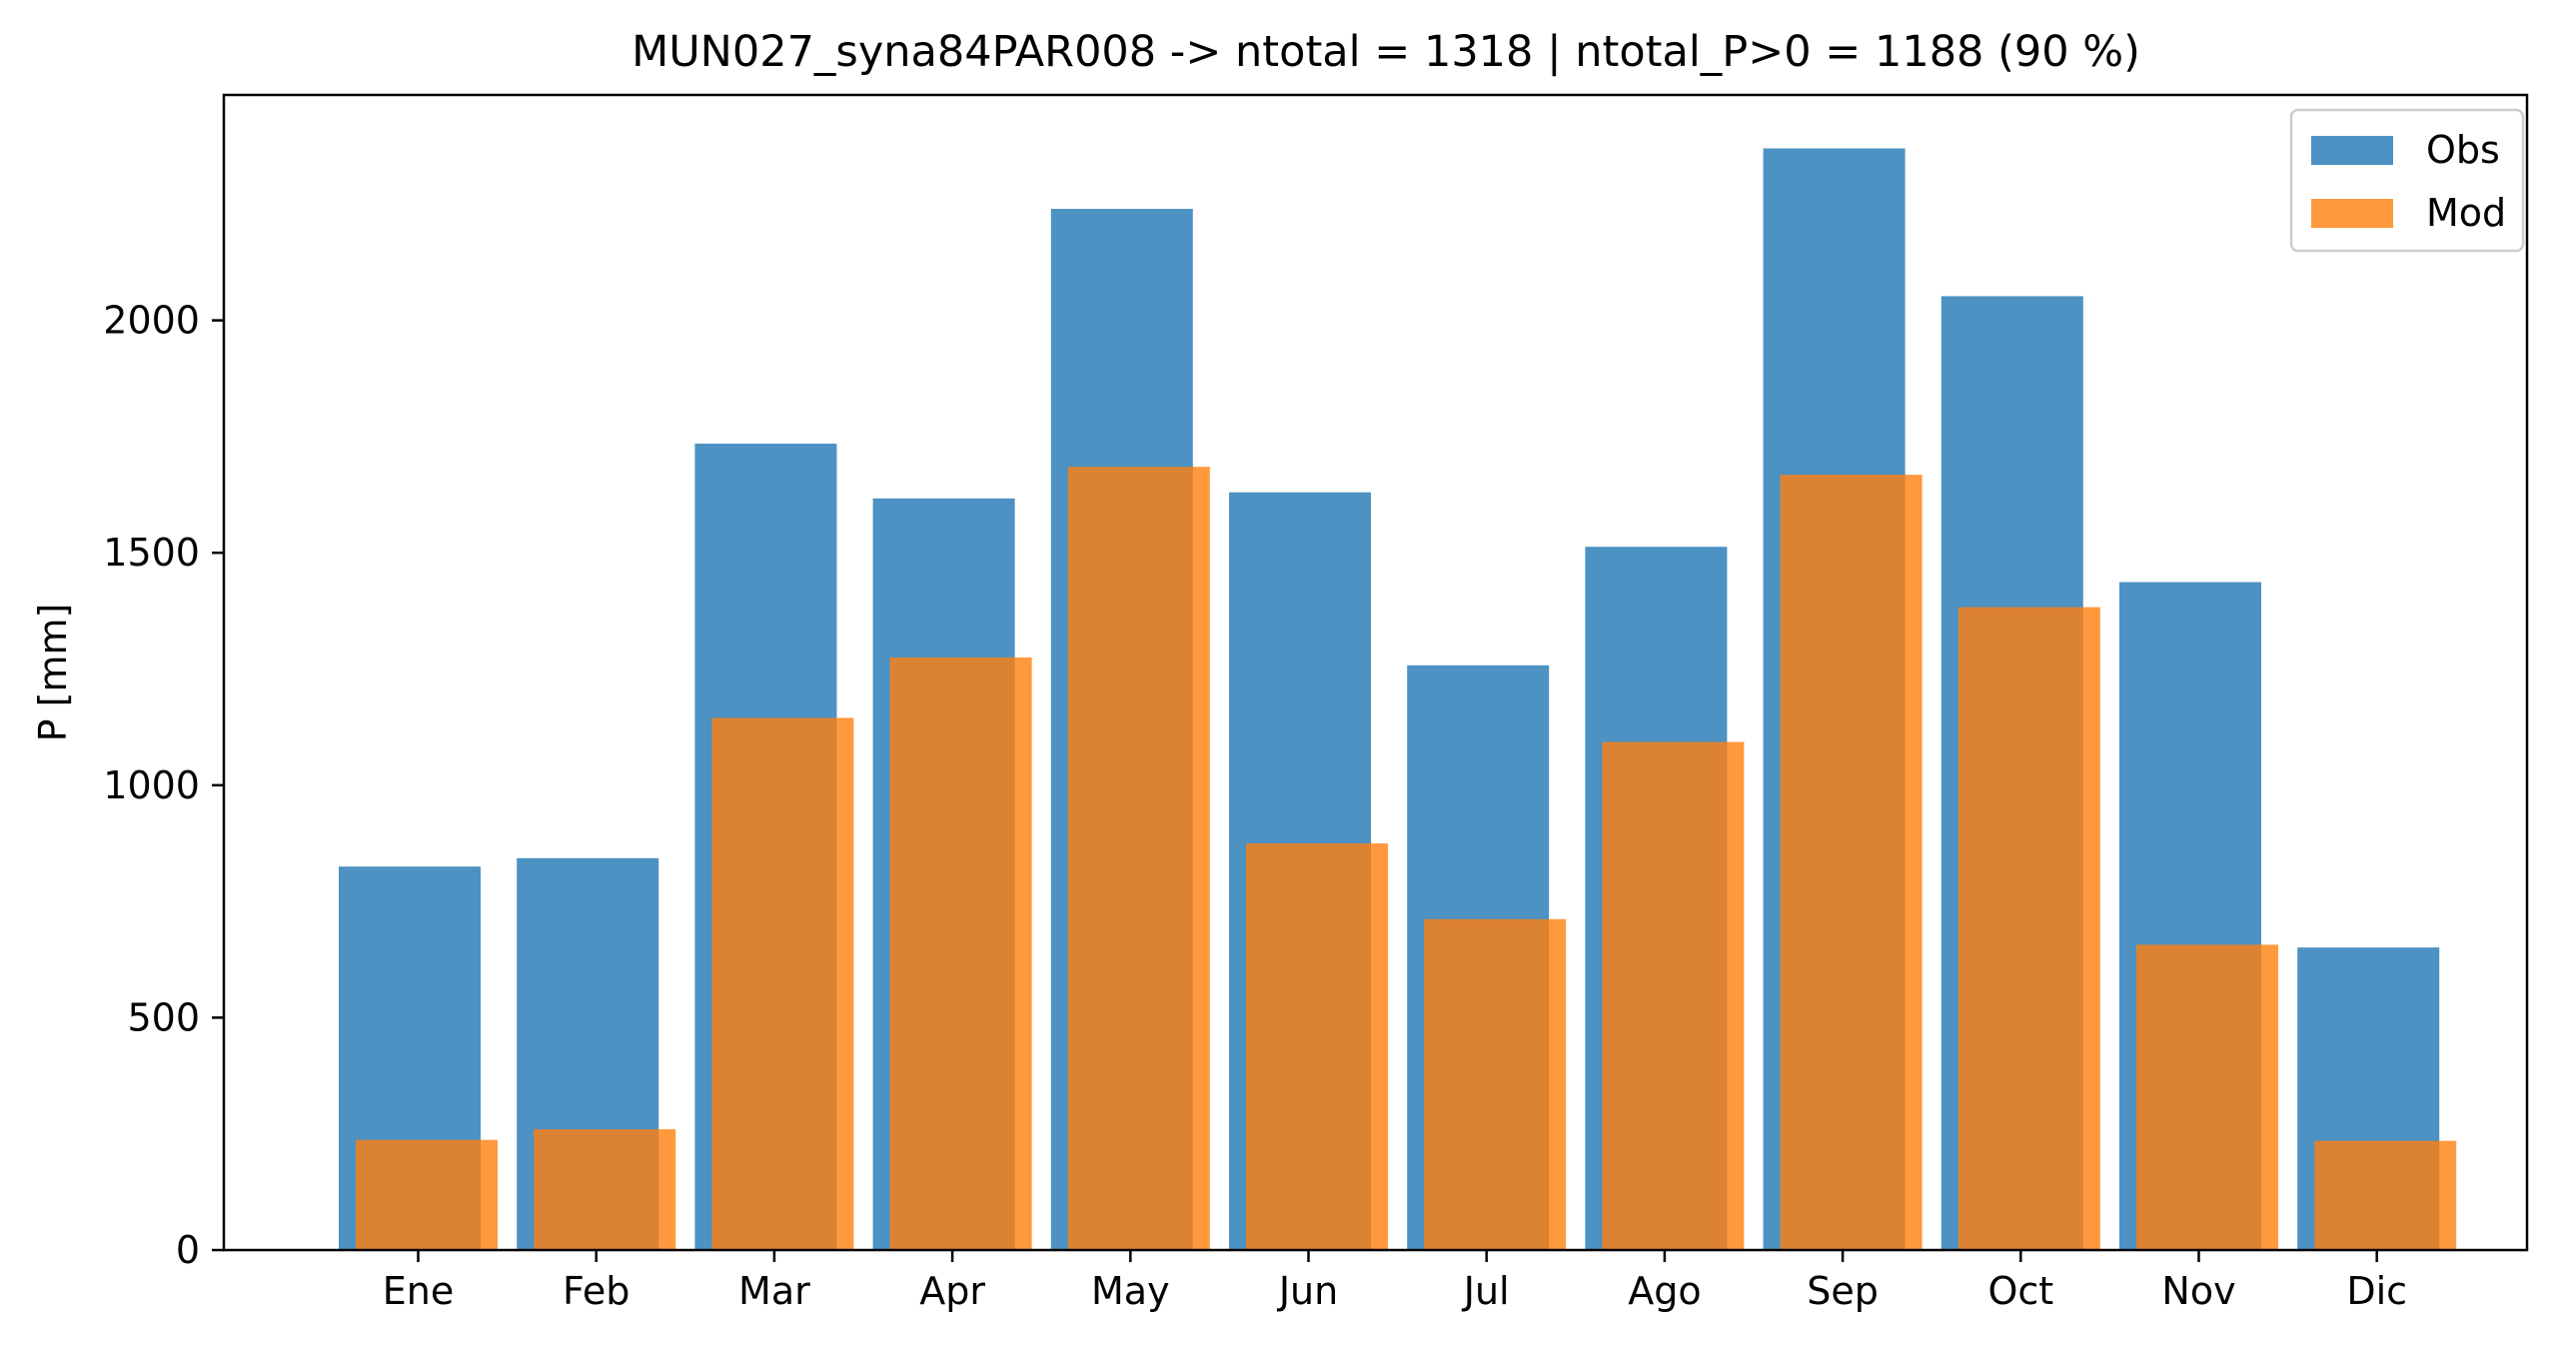 Image resolution: width=2576 pixels, height=1348 pixels. Describe the element at coordinates (2385, 1195) in the screenshot. I see `bar-mod-dic` at that location.